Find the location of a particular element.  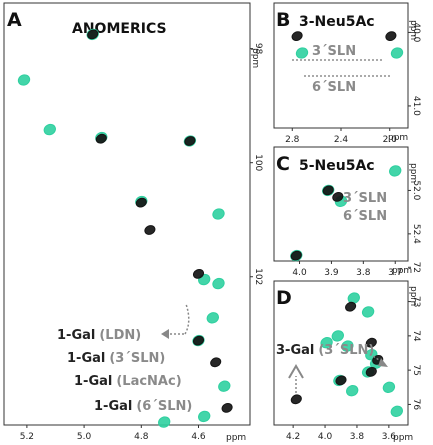

panel-a-x-tick-label: 5.2 is located at coordinates (27, 437).